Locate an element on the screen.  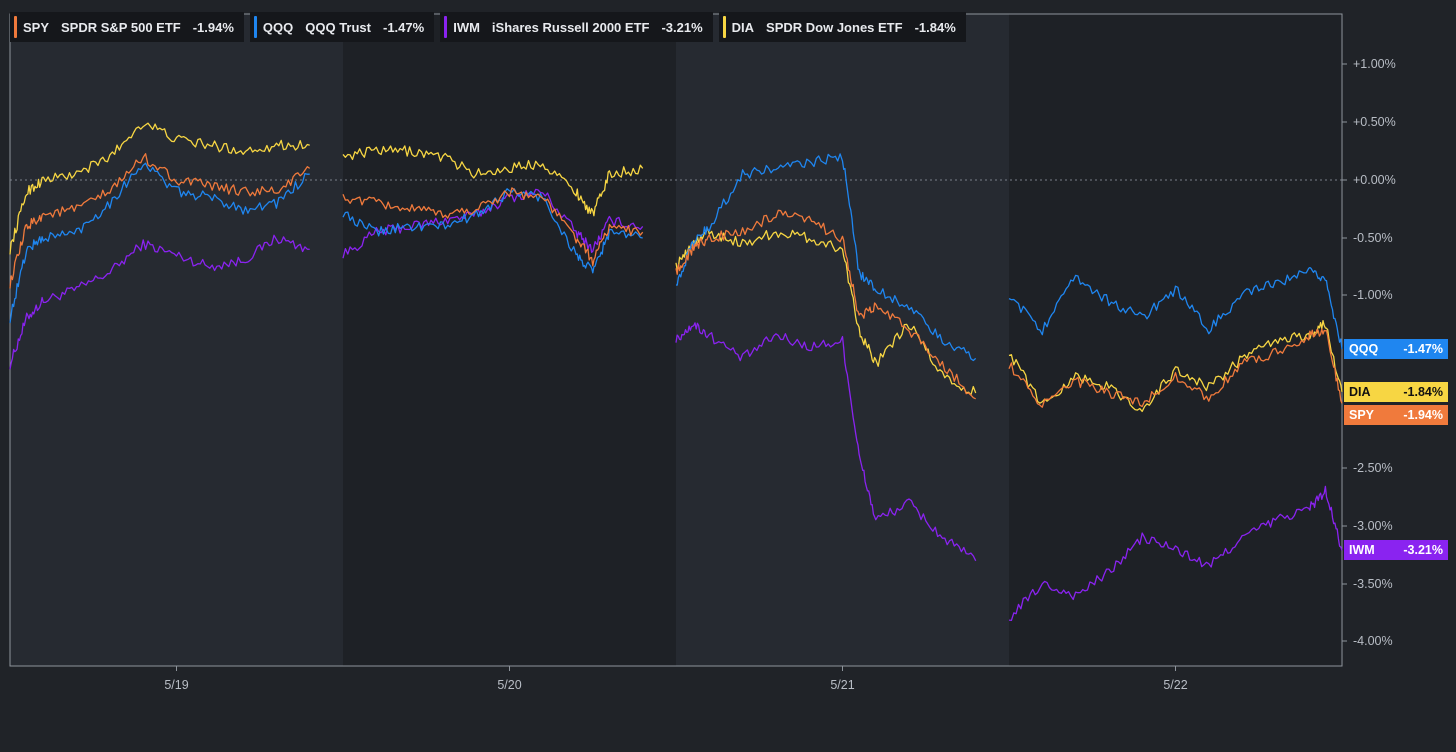
end-label-spy: SPY -1.94% is located at coordinates (1396, 414).